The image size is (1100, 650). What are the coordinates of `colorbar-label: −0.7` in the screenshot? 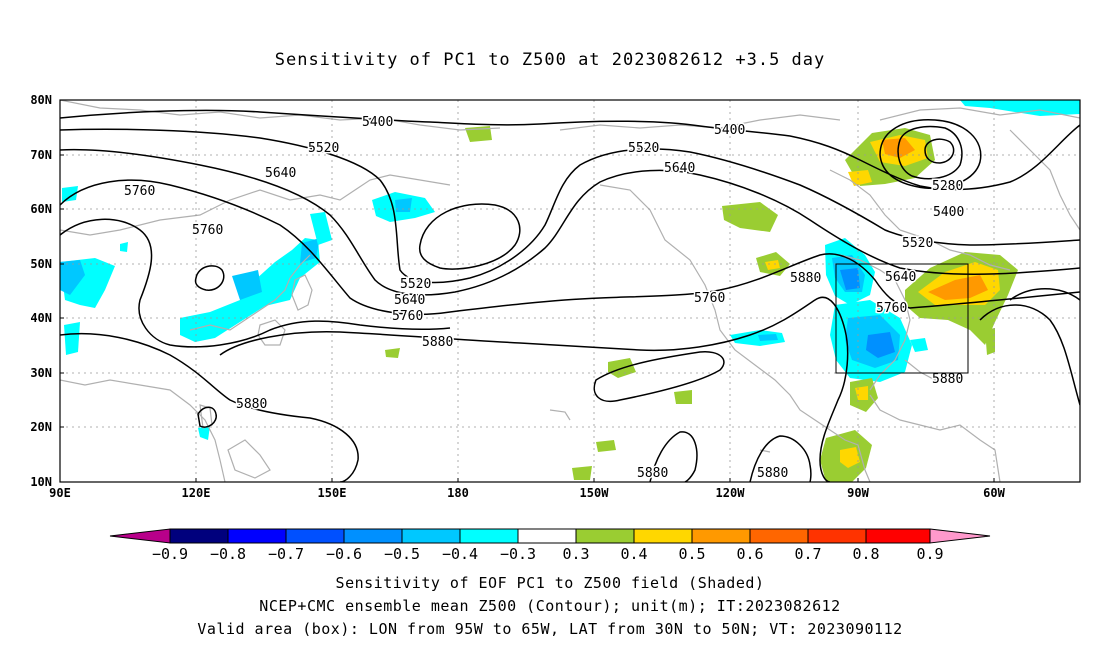 It's located at (286, 554).